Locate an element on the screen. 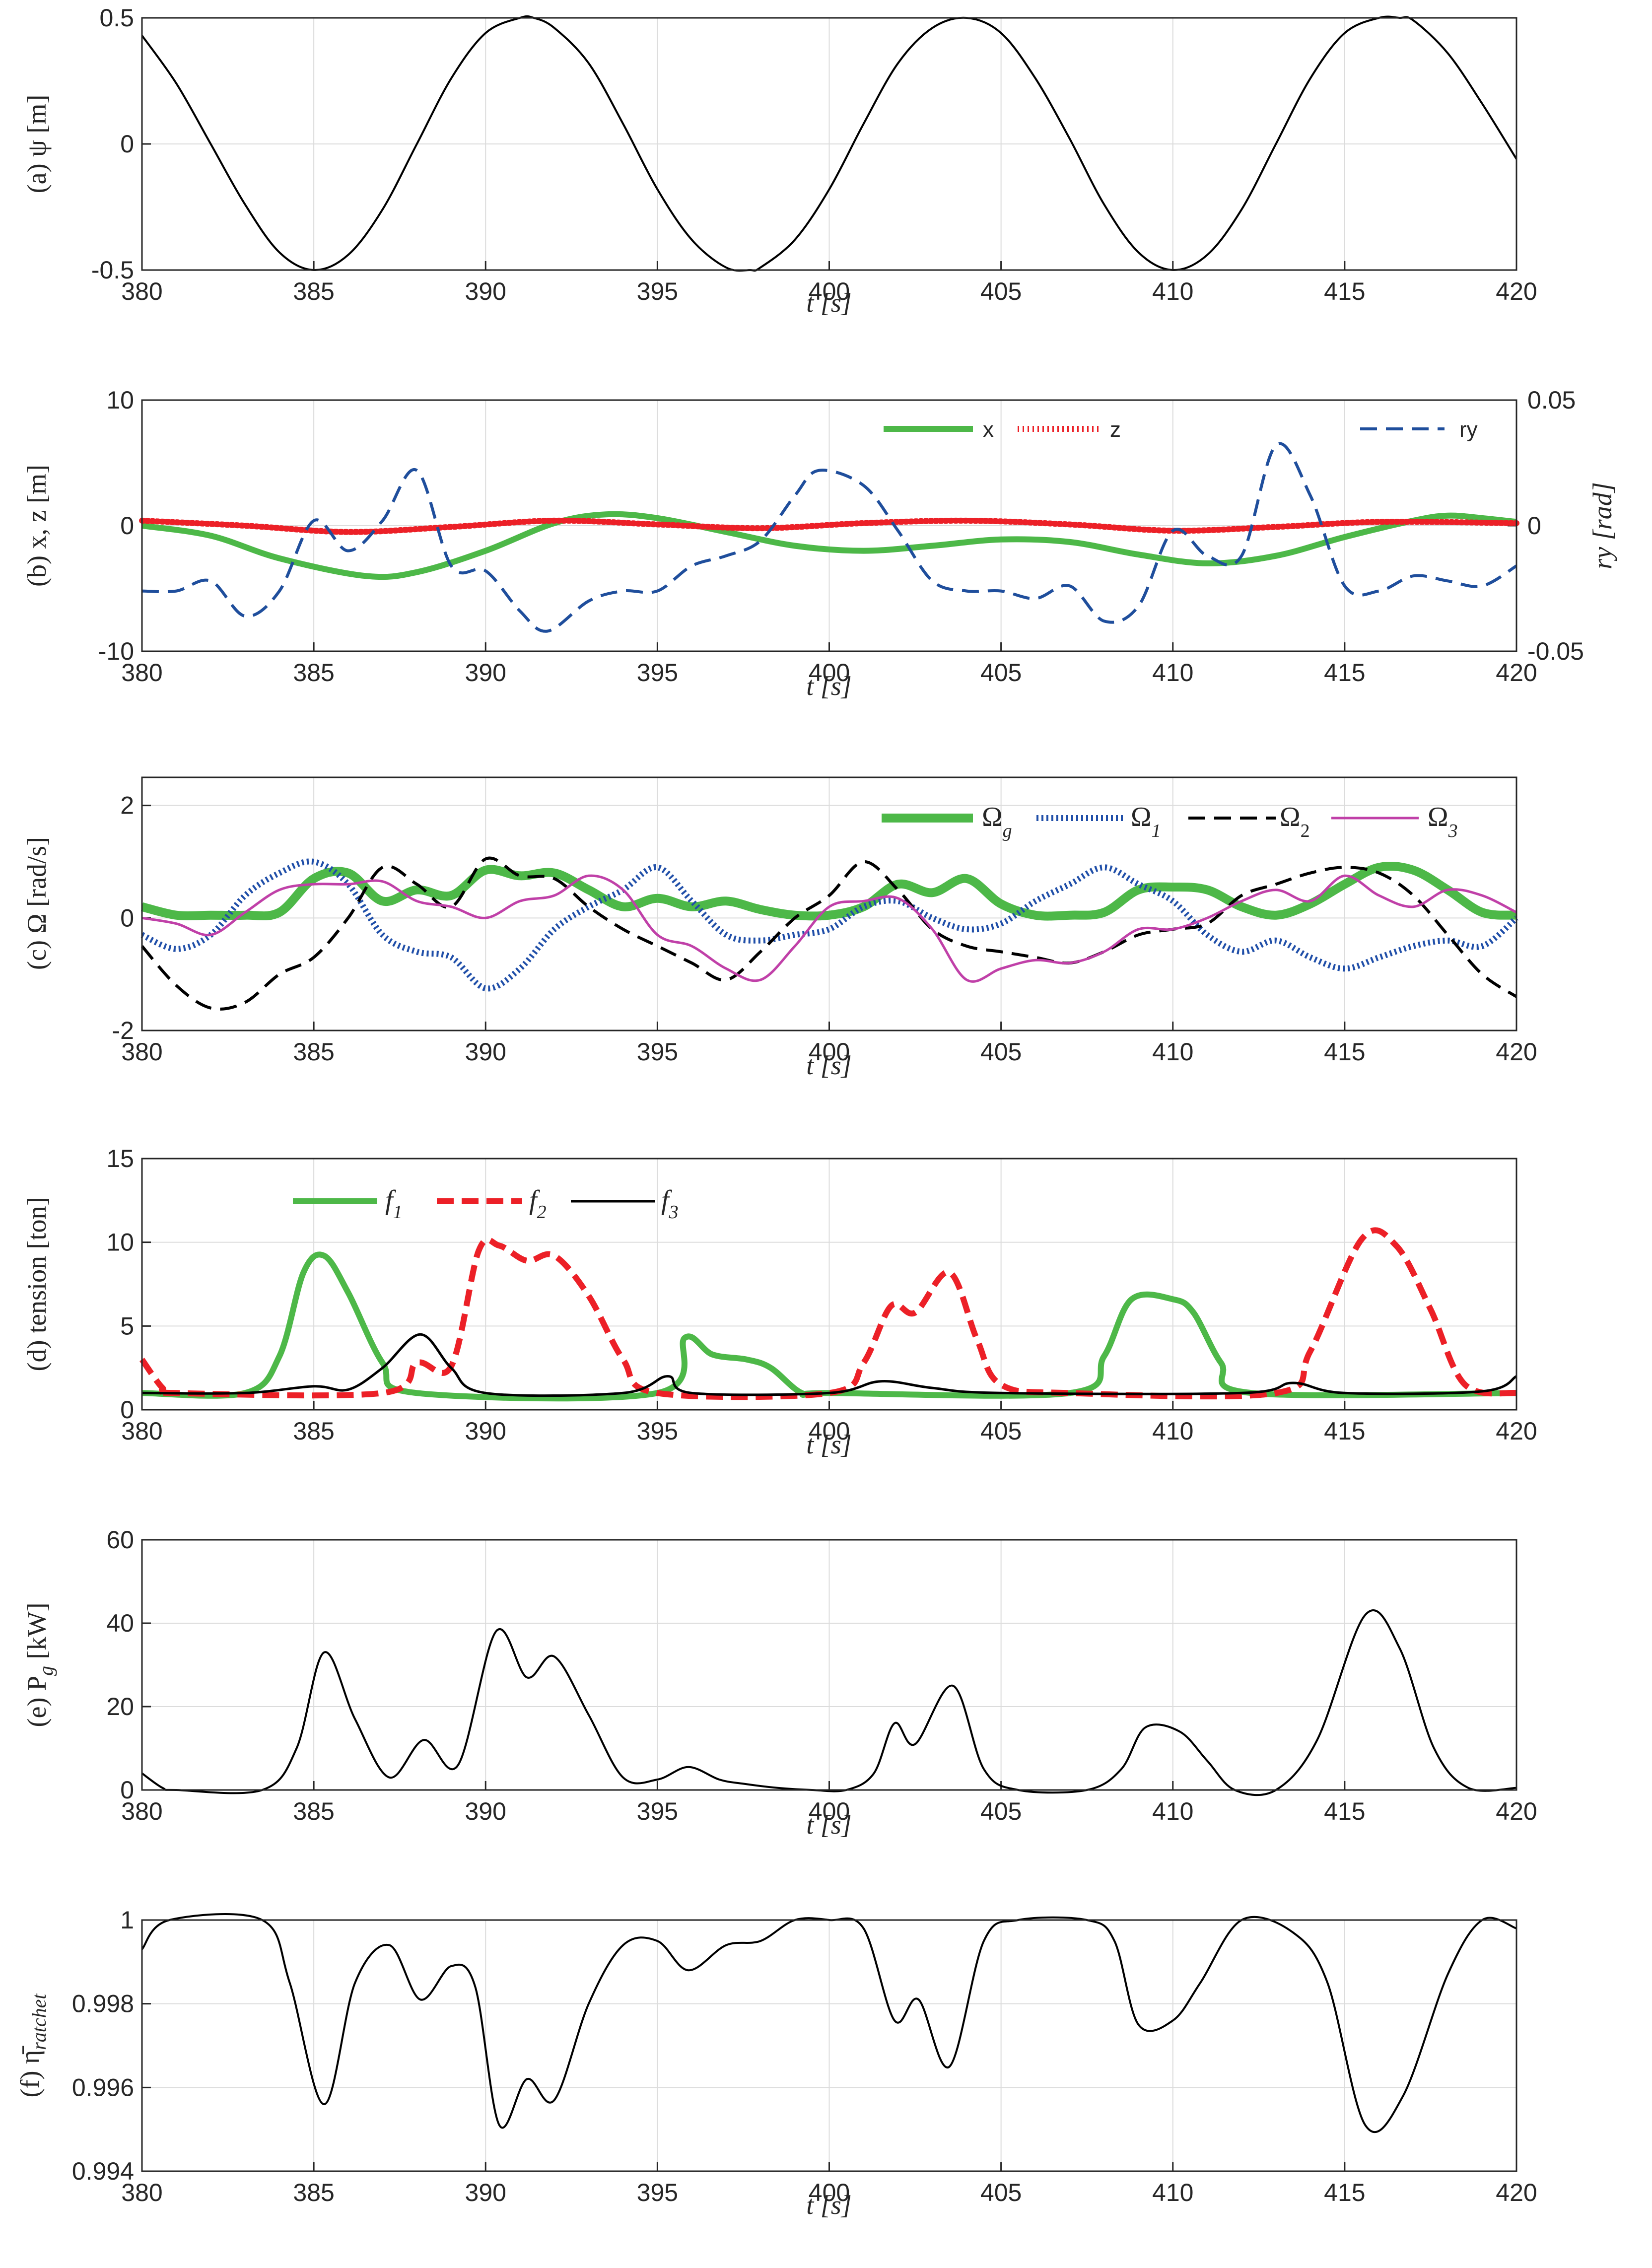 This screenshot has height=2268, width=1652. legend-label-f3: f3 is located at coordinates (670, 1204).